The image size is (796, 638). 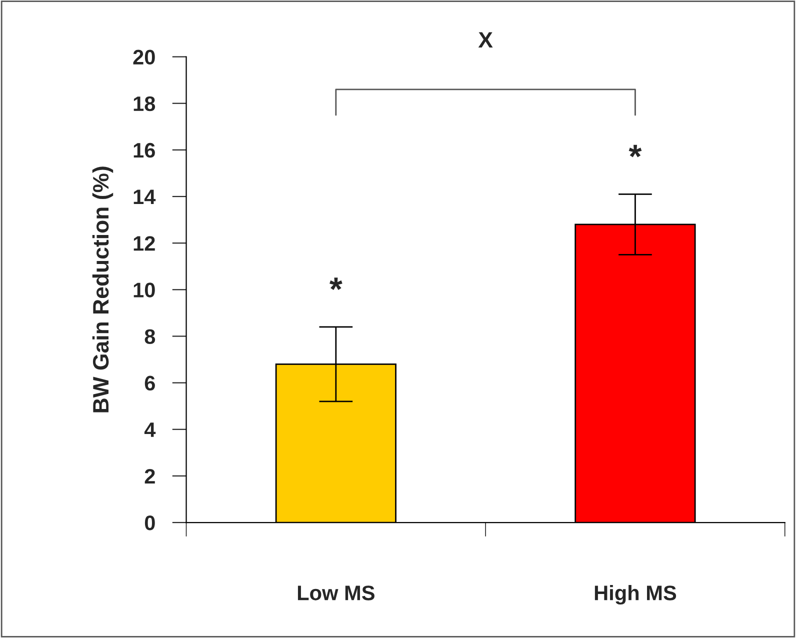 What do you see at coordinates (144, 243) in the screenshot?
I see `y-tick-label: 12` at bounding box center [144, 243].